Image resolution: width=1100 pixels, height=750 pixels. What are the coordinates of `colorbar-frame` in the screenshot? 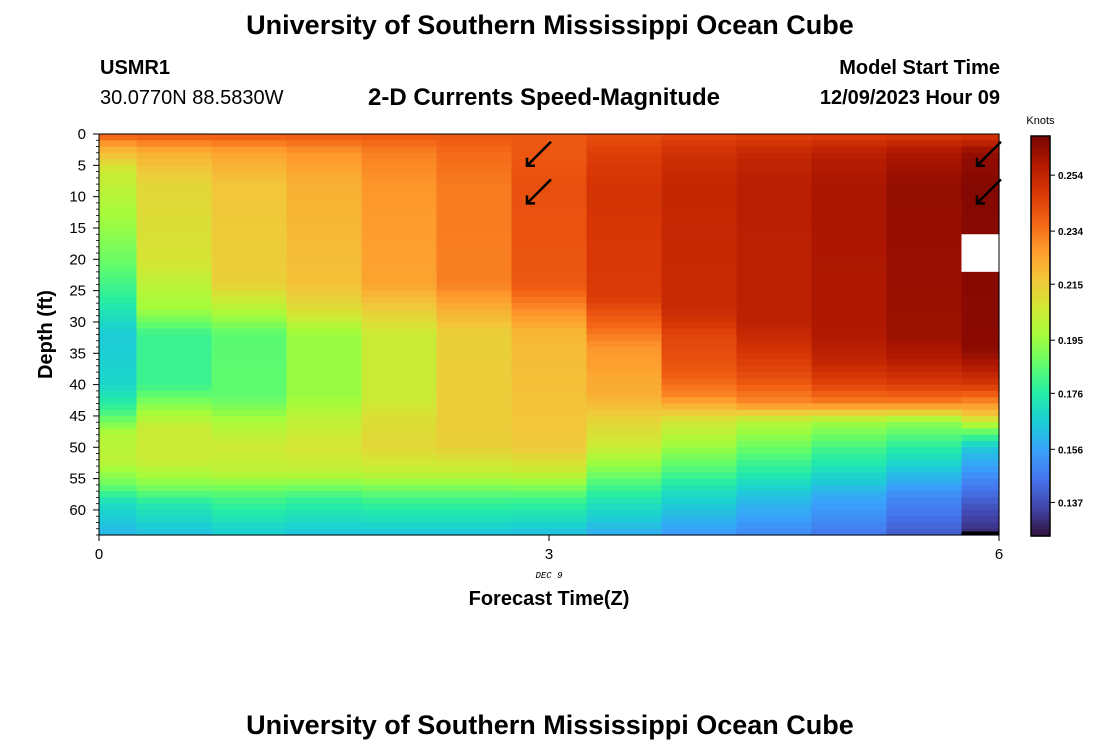 It's located at (1040, 336).